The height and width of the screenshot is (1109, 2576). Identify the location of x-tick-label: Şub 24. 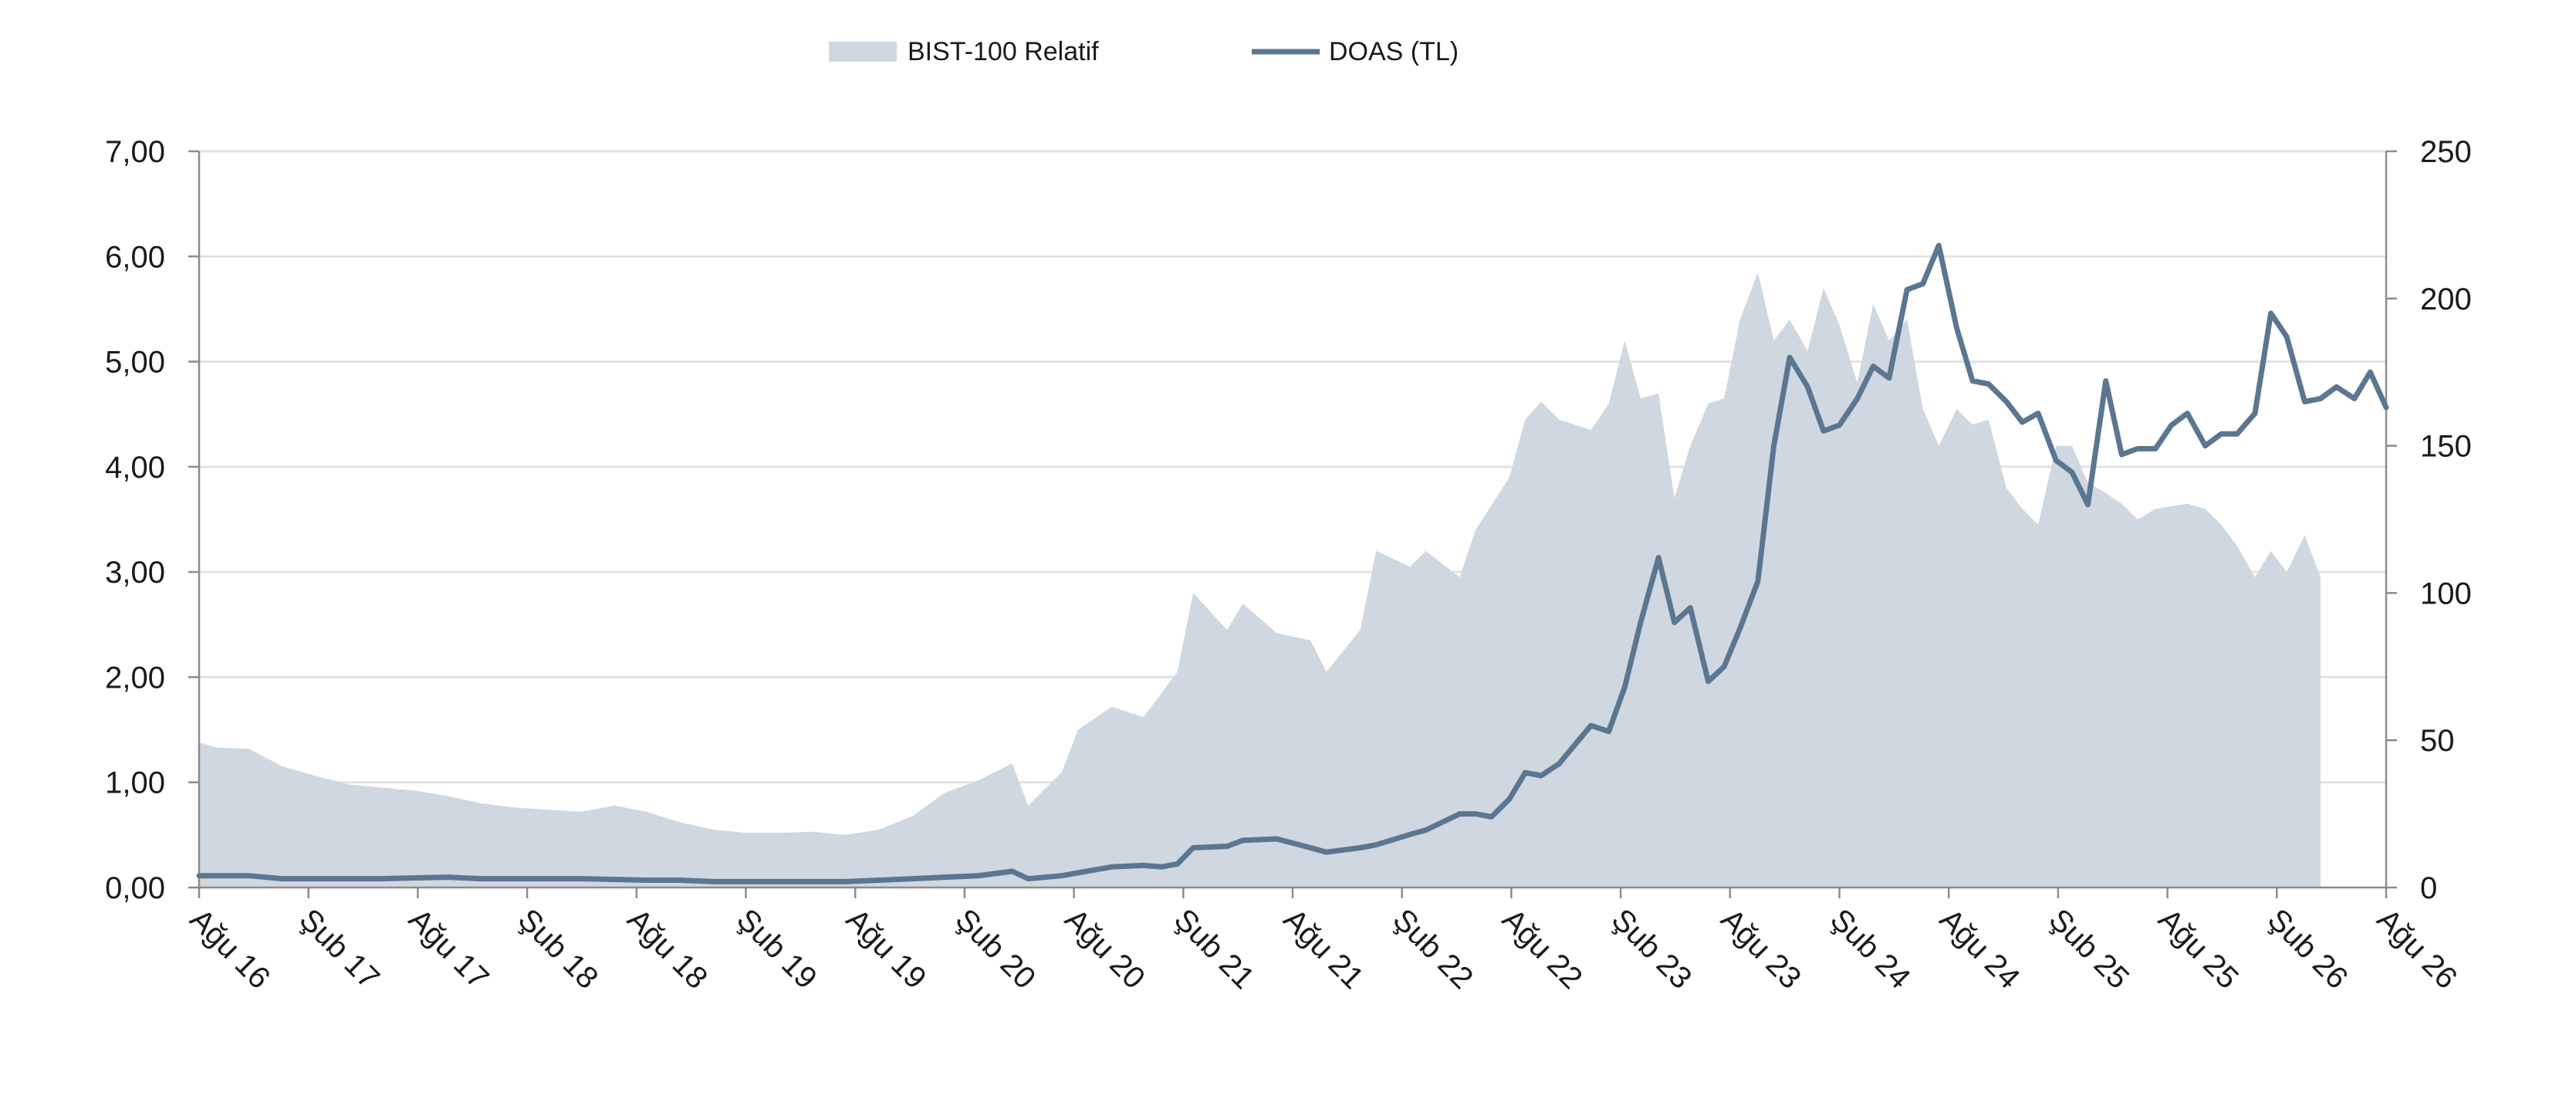
(1871, 949).